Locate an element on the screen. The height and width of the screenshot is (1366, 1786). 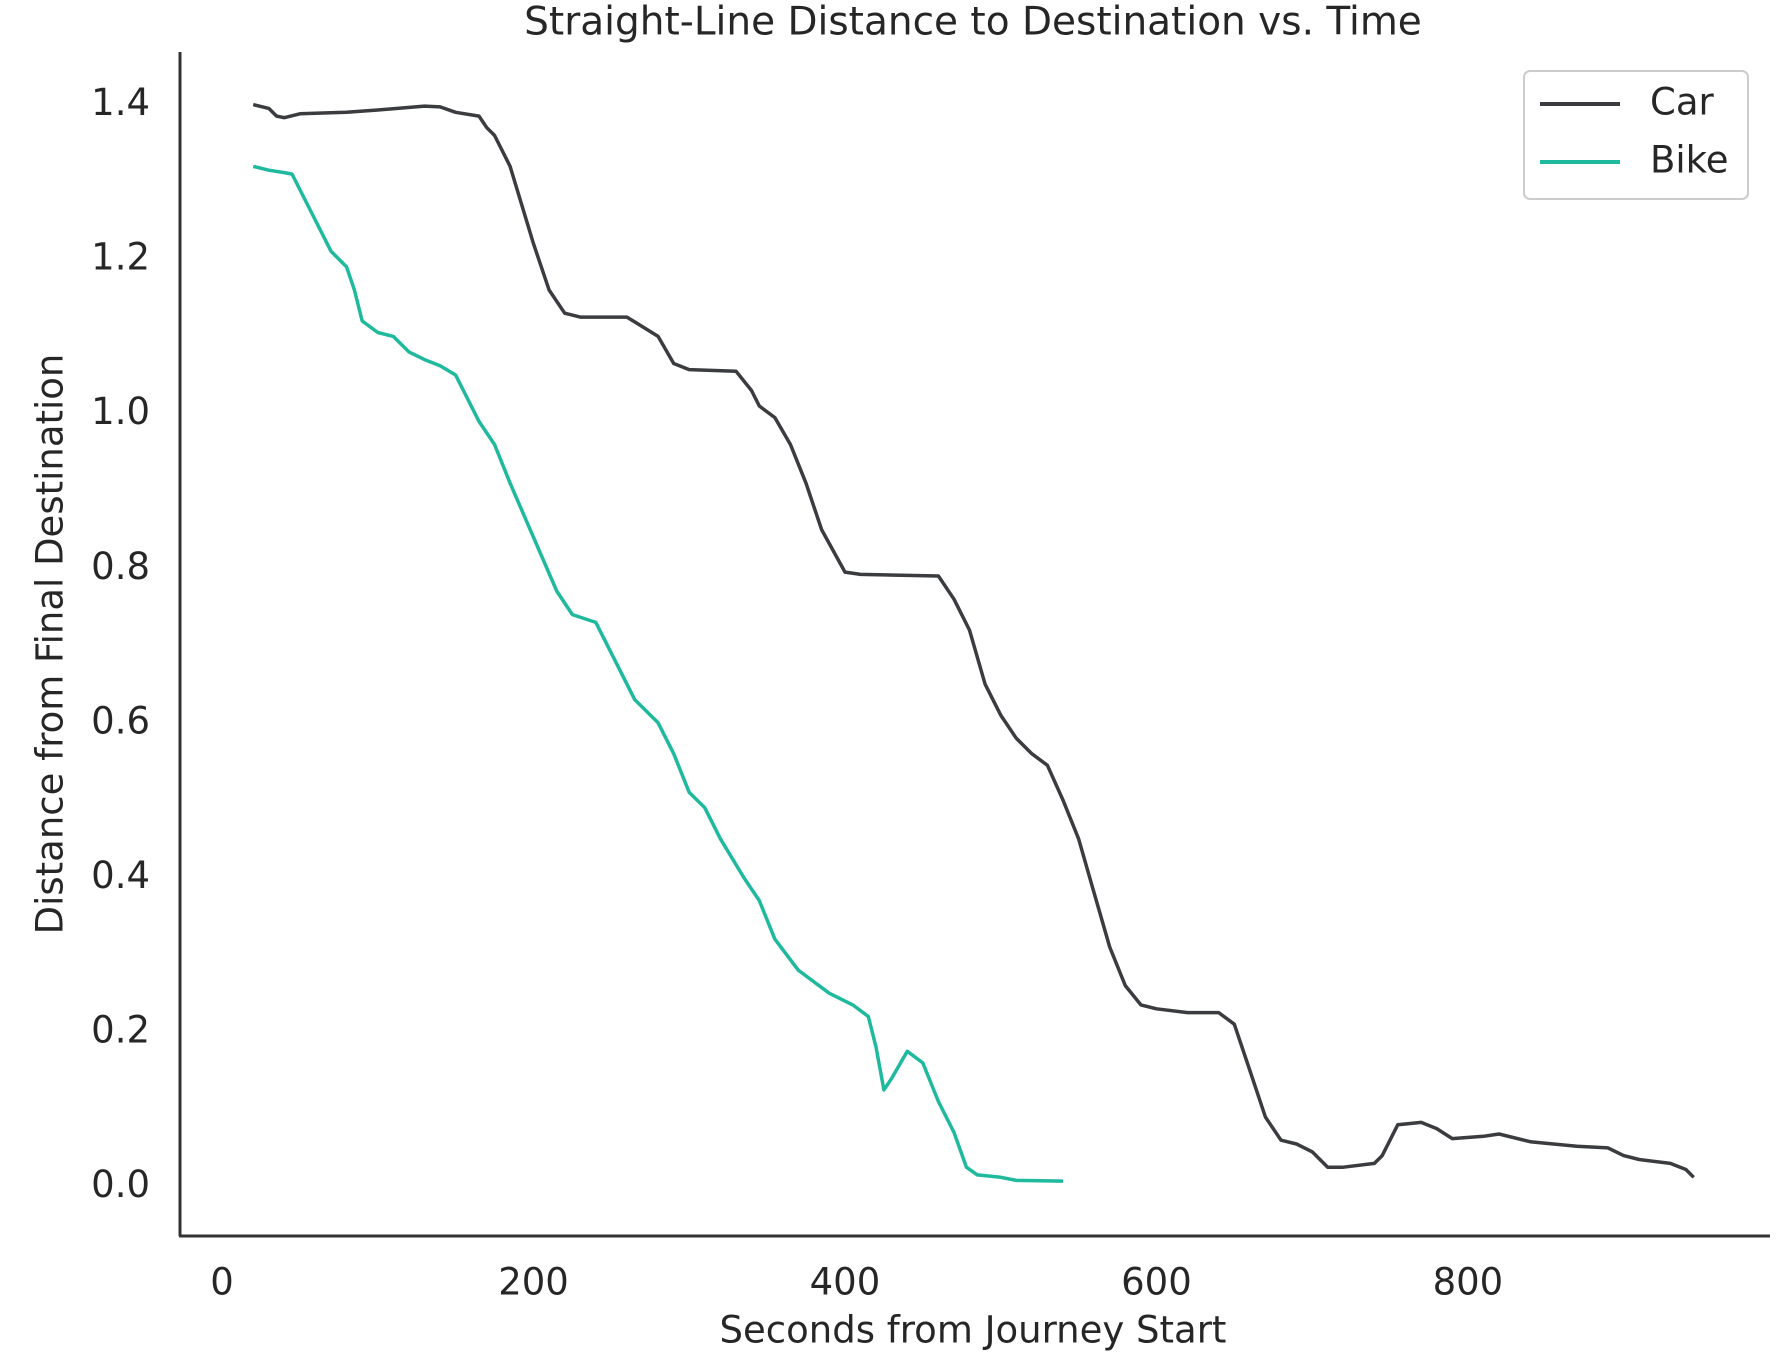
y-tick-label: 1.0 is located at coordinates (120, 411).